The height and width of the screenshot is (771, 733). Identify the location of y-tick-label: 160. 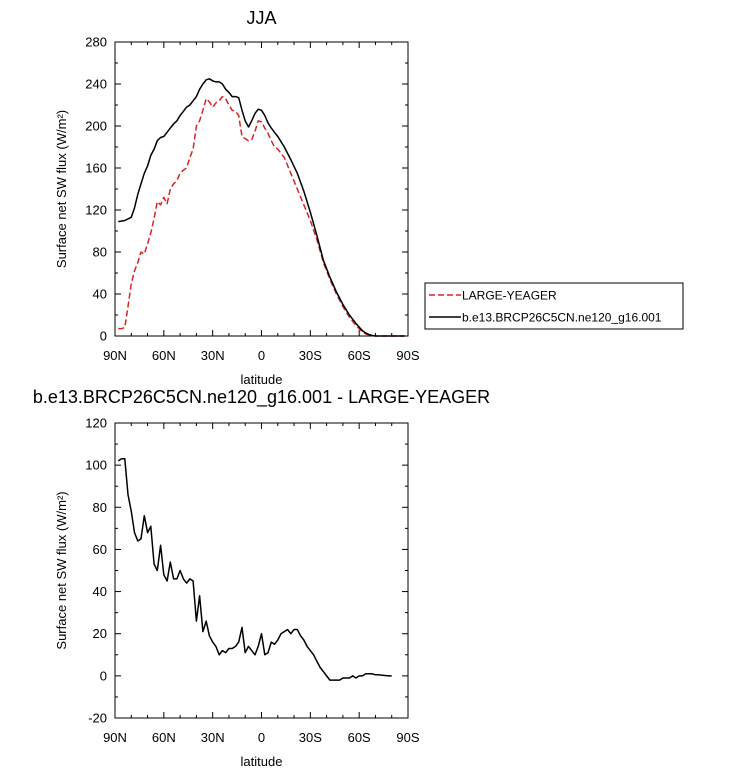
(96, 168).